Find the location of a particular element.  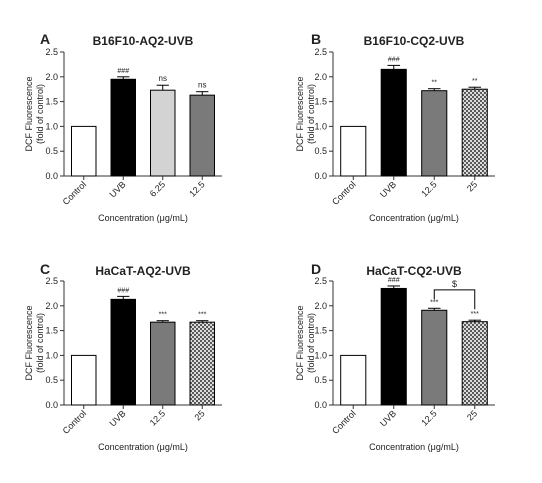

panel-letter: A is located at coordinates (45, 39).